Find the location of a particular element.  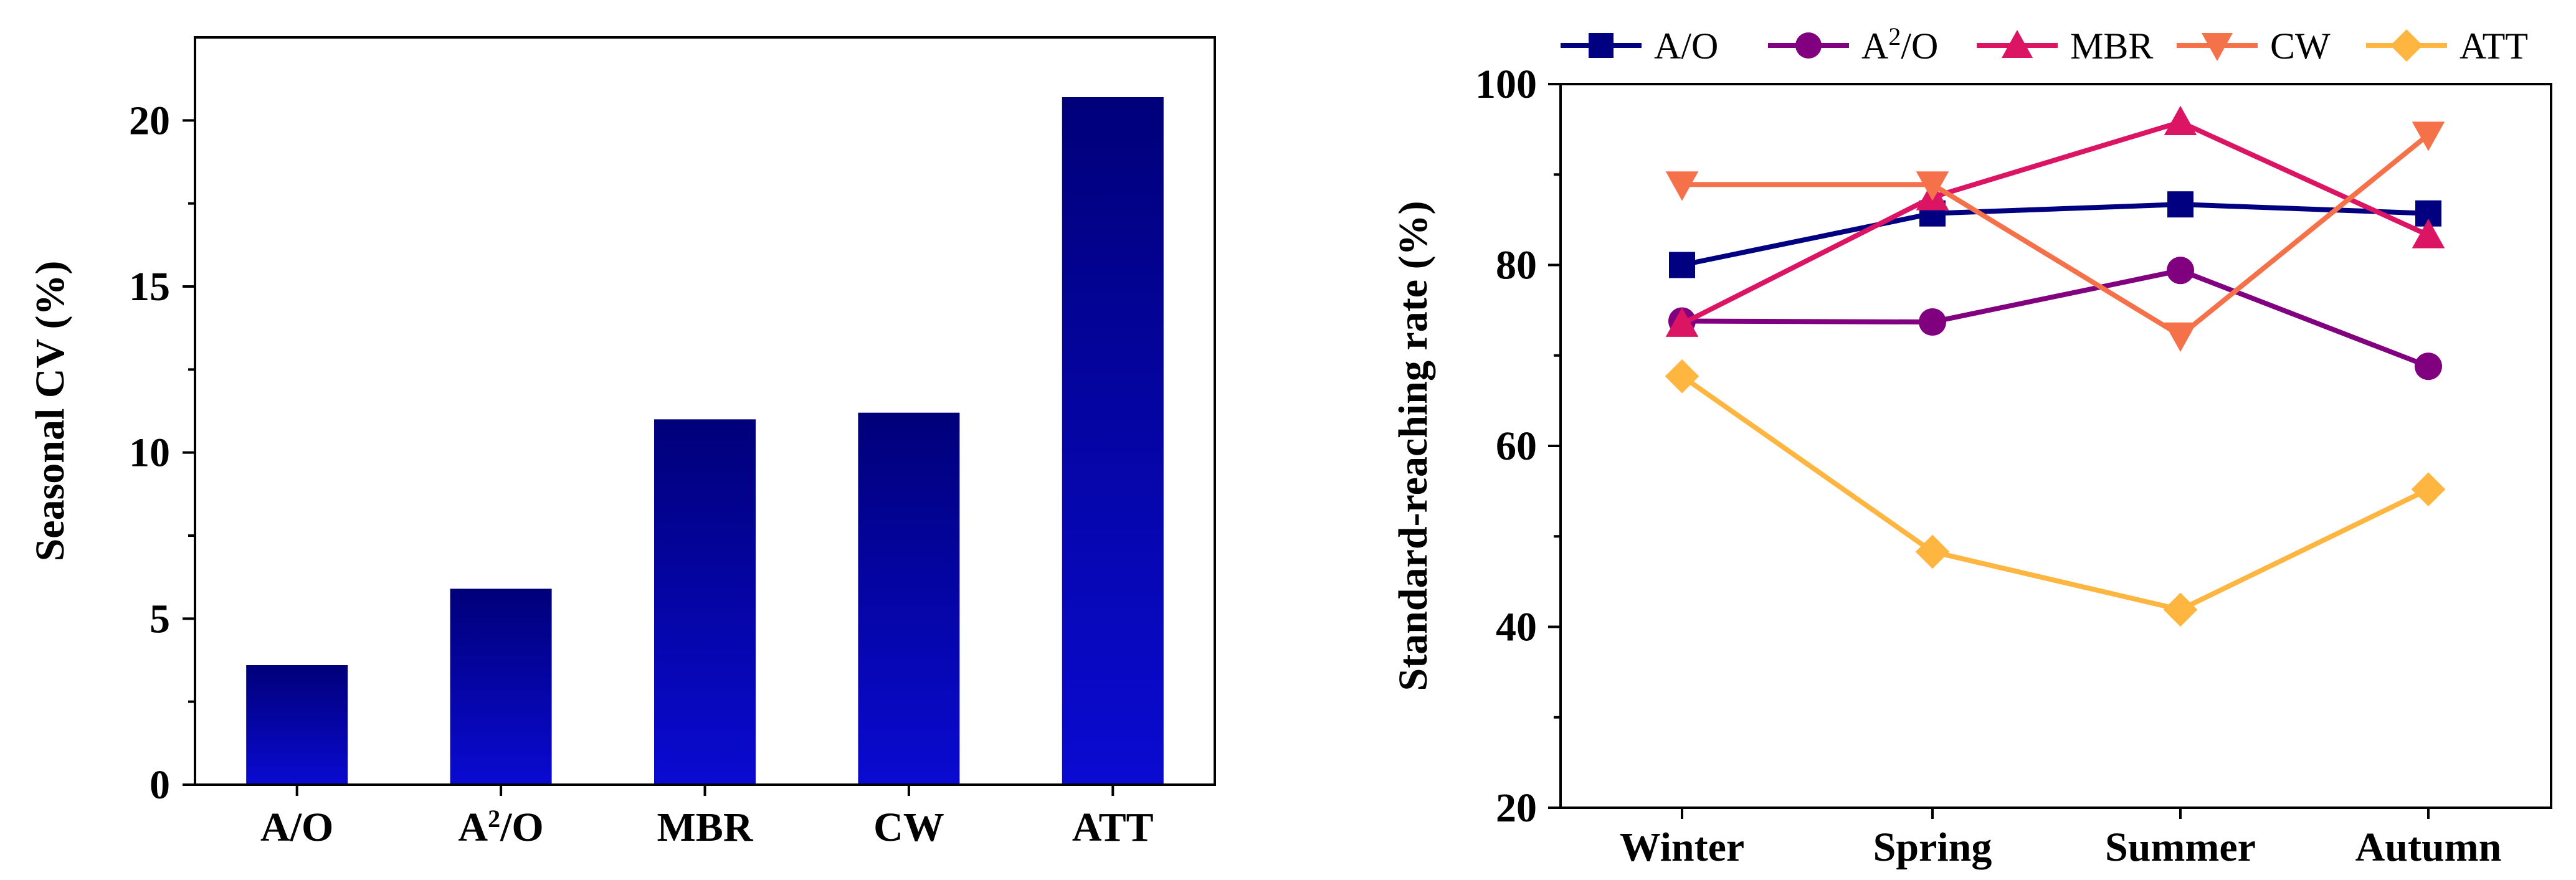

bar-y-tick-label: 10 is located at coordinates (149, 453).